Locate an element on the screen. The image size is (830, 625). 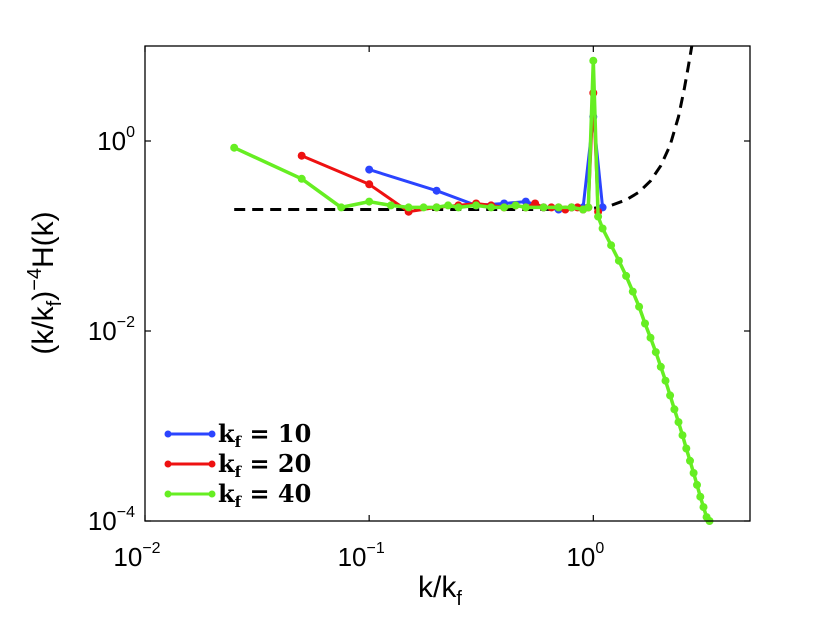
legend-label-kf10-rest: = 10 is located at coordinates (276, 433).